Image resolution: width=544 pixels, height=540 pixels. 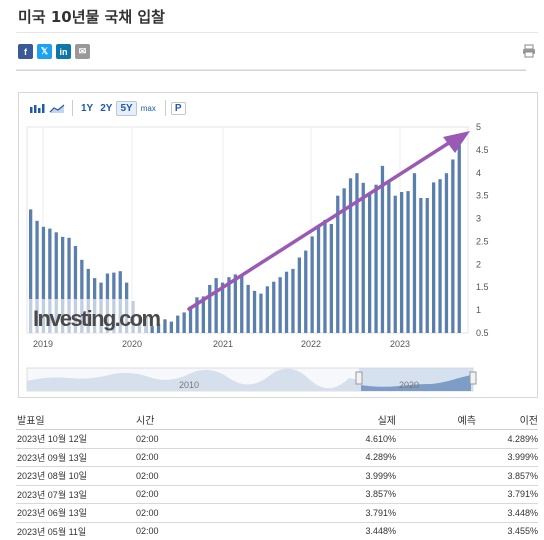 I want to click on x-tick-label: 2023, so click(x=400, y=344).